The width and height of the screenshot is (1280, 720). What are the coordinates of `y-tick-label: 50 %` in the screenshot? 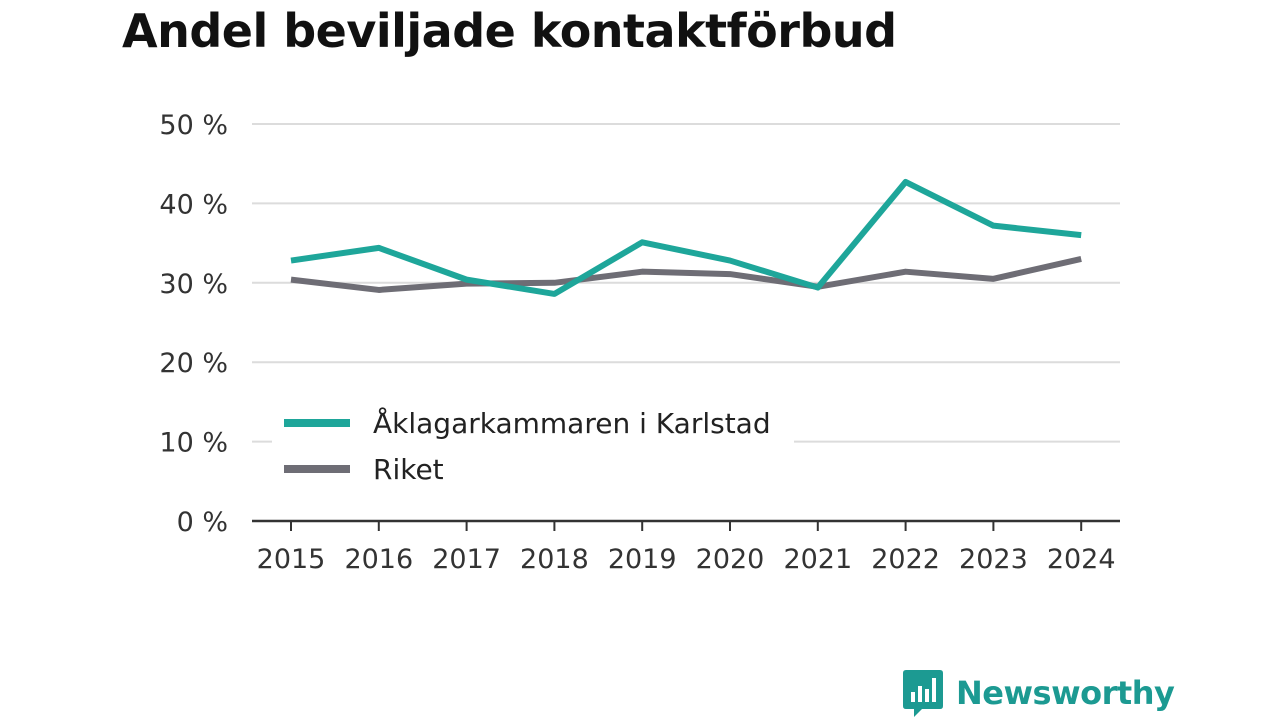 It's located at (193, 125).